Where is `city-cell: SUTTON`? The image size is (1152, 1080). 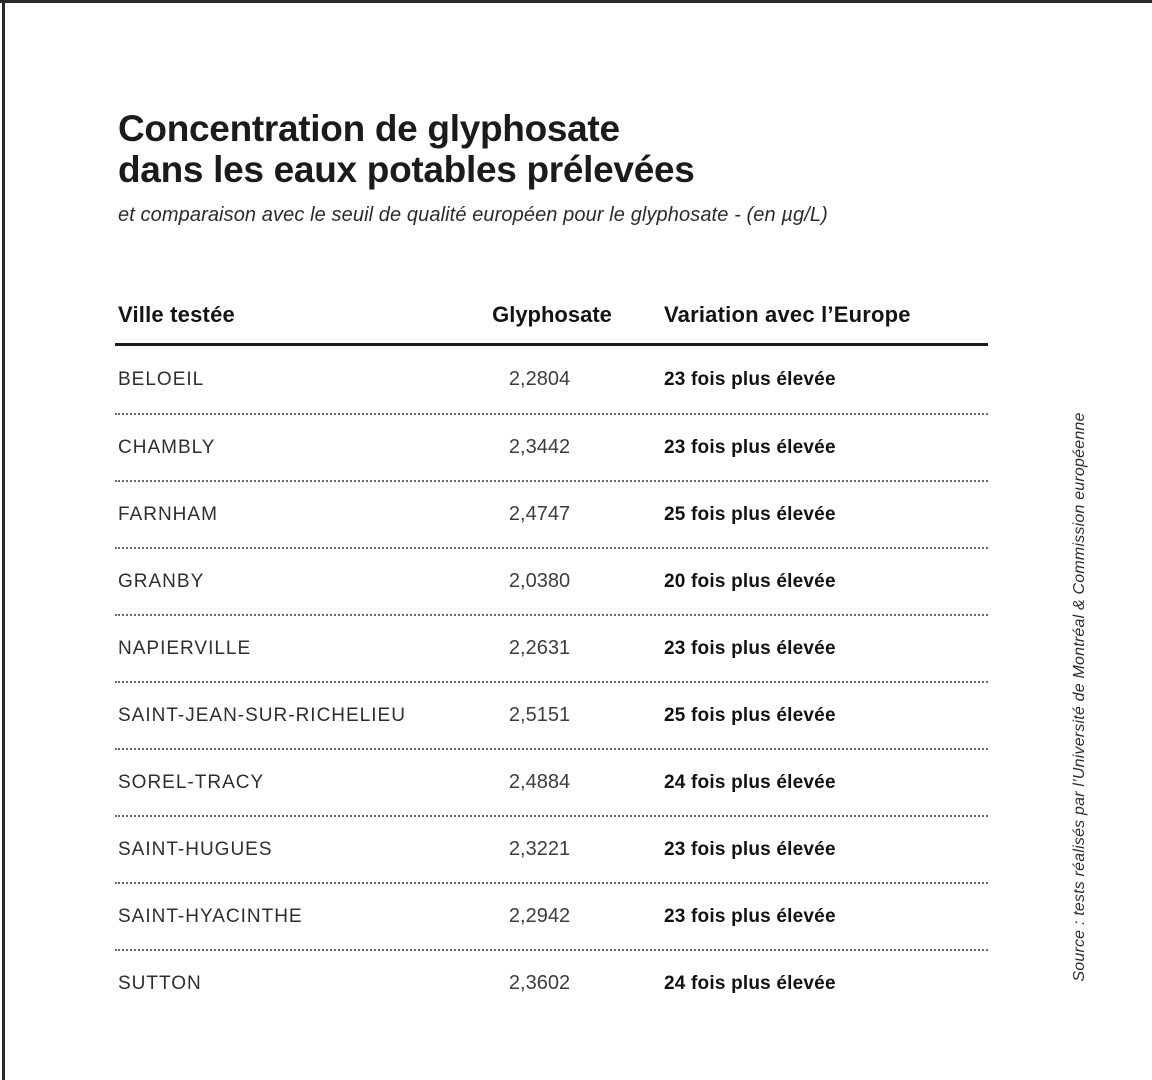 city-cell: SUTTON is located at coordinates (160, 983).